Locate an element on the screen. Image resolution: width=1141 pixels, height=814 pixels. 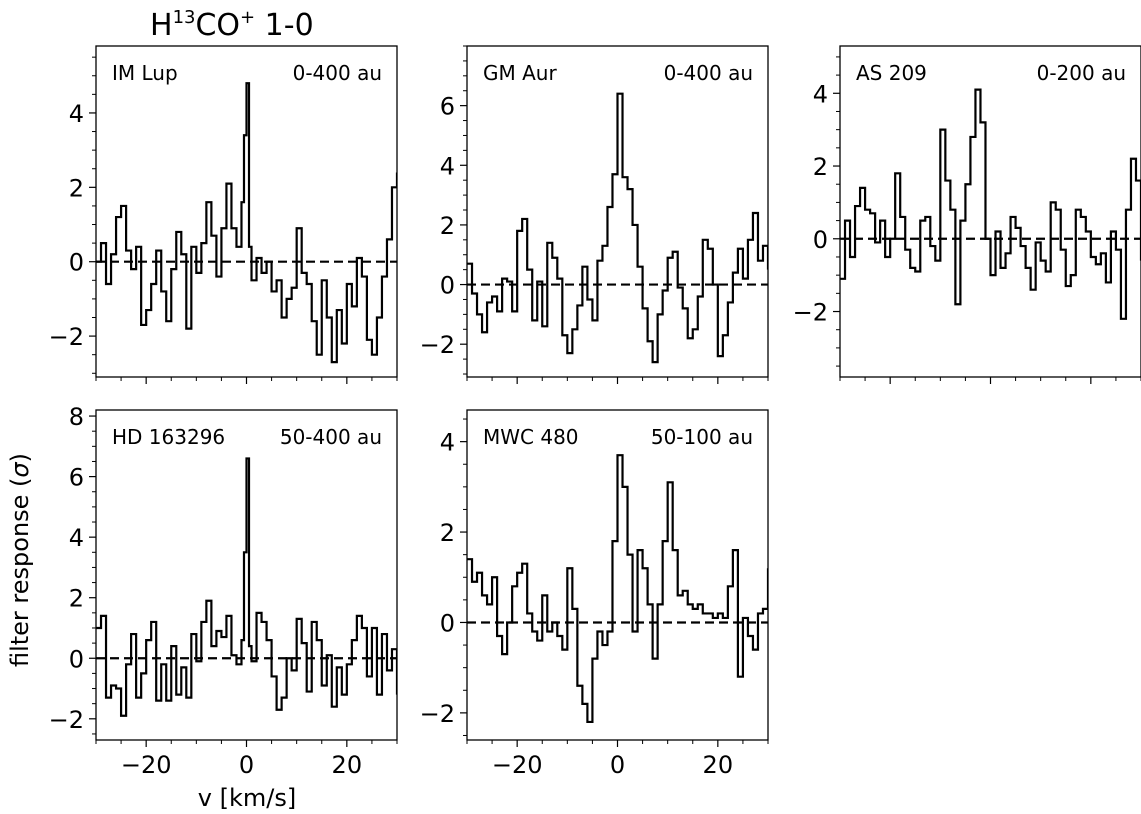
panel-gm-aur: −2 0 2 4 6 GM Aur 0-400 au is located at coordinates (594, 214).